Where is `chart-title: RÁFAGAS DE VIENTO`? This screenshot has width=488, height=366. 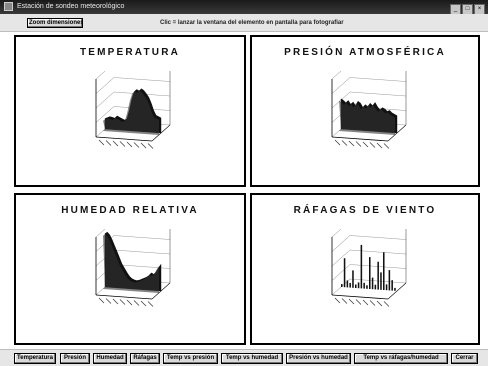
chart-title: RÁFAGAS DE VIENTO is located at coordinates (365, 210).